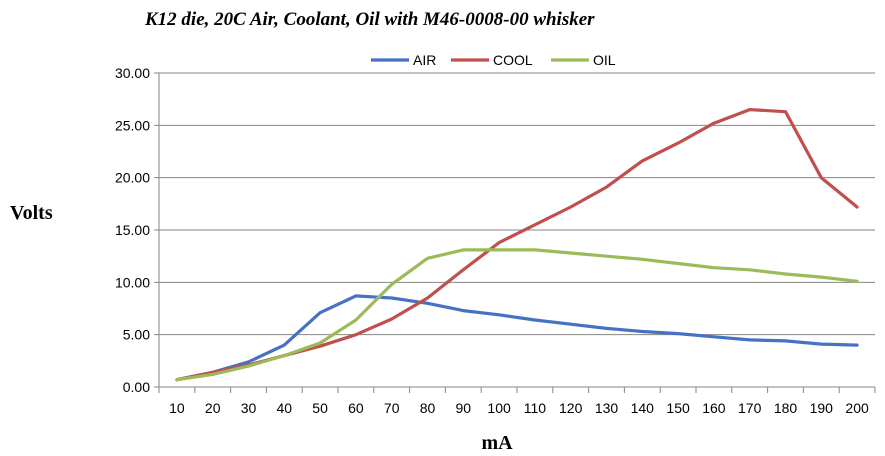  I want to click on y-tick-label: 30.00, so click(132, 73).